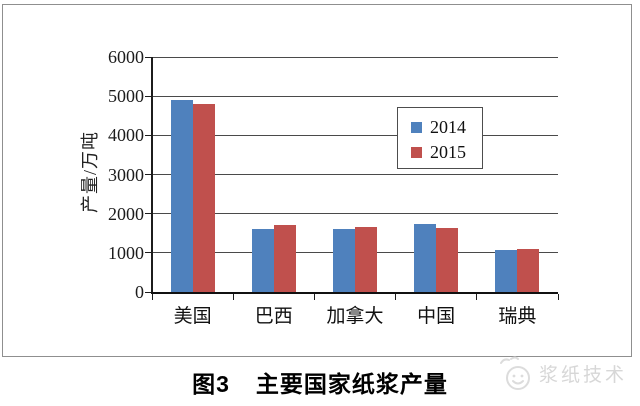  What do you see at coordinates (344, 260) in the screenshot?
I see `bar-2014-加拿大` at bounding box center [344, 260].